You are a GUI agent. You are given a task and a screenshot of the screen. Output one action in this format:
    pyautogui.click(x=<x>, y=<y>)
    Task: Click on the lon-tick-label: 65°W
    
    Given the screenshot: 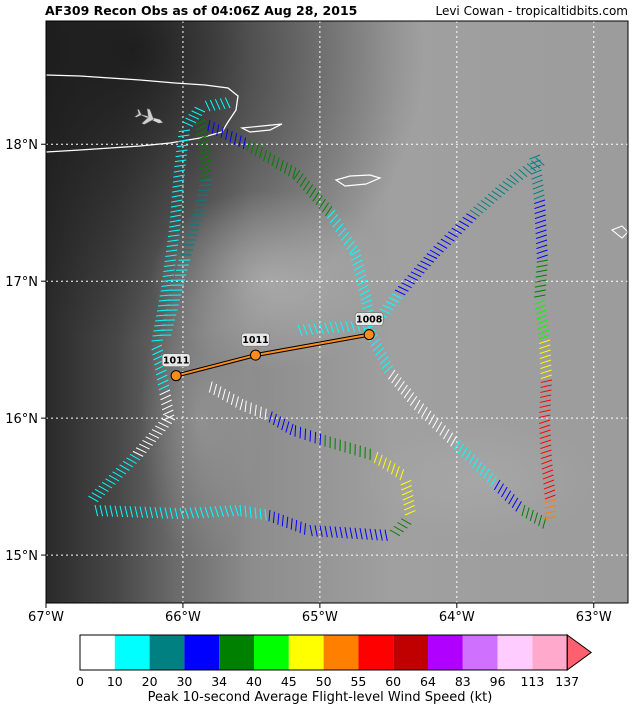 What is the action you would take?
    pyautogui.click(x=320, y=617)
    